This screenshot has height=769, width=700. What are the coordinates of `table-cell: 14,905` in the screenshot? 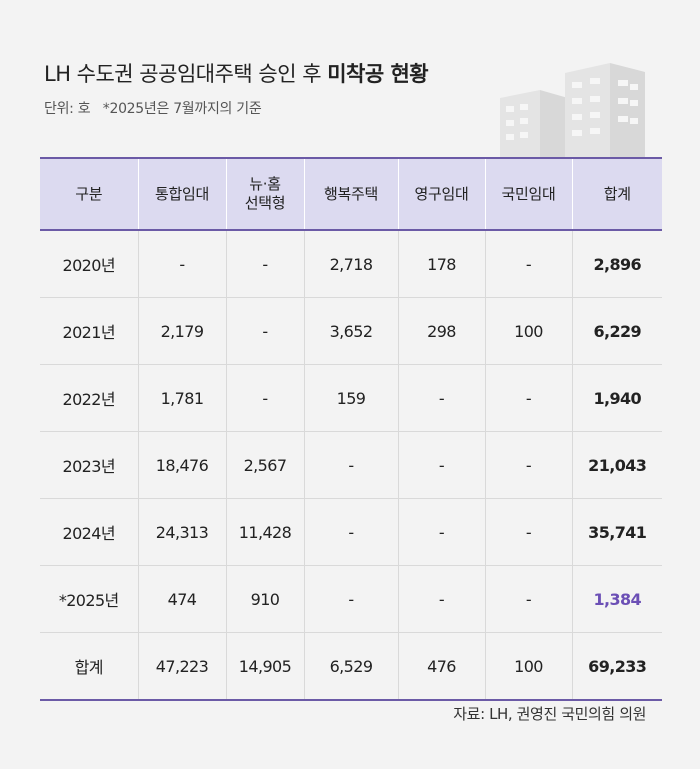 It's located at (264, 666).